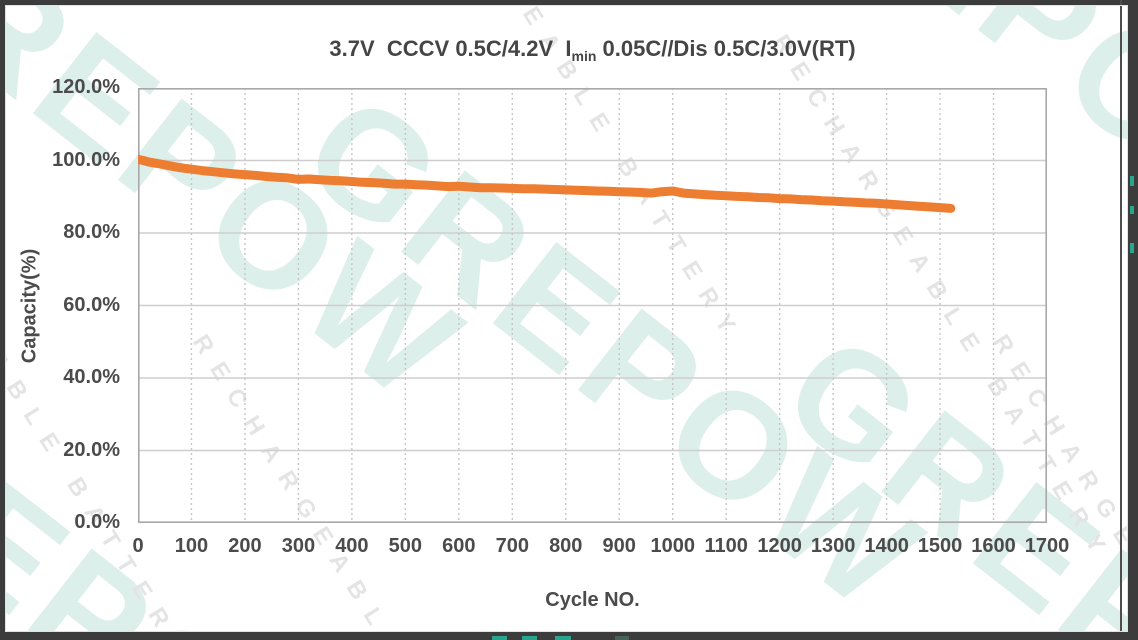 The image size is (1138, 640). Describe the element at coordinates (86, 159) in the screenshot. I see `y-tick-label: 100.0%` at that location.